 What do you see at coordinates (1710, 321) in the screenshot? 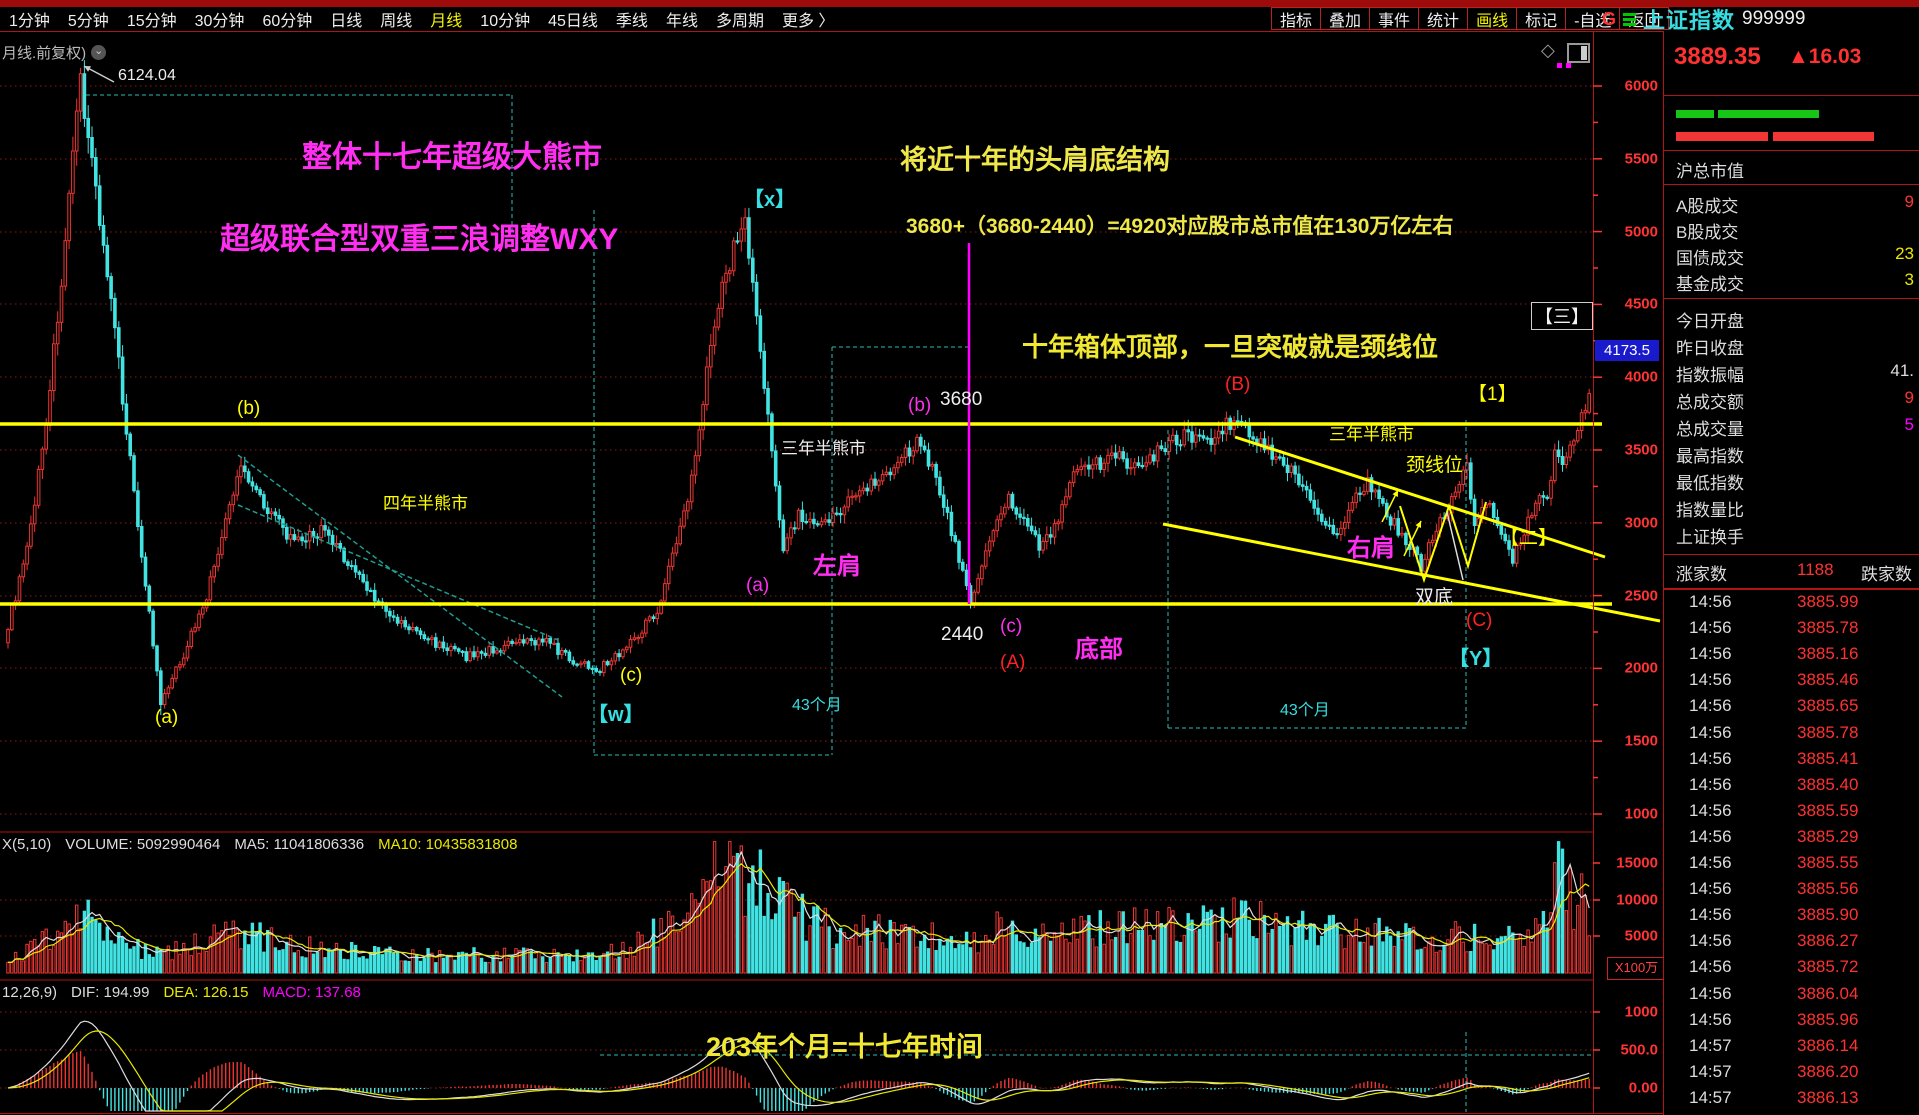
I see `quote-row-label: 今日开盘` at bounding box center [1710, 321].